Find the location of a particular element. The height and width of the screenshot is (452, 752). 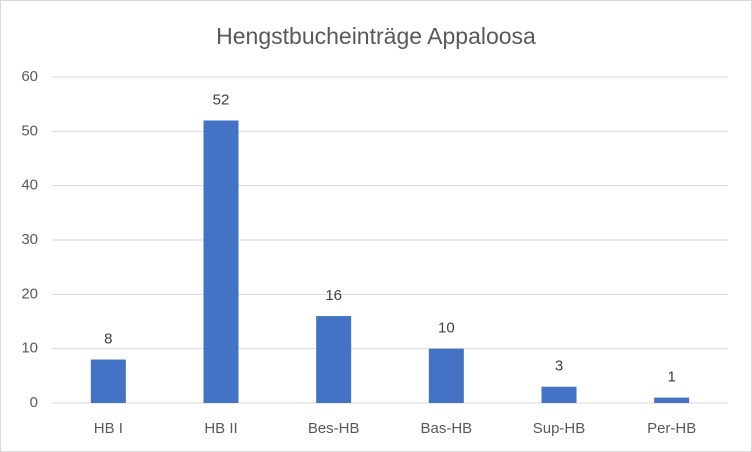

y-tick-label: 10 is located at coordinates (29, 348).